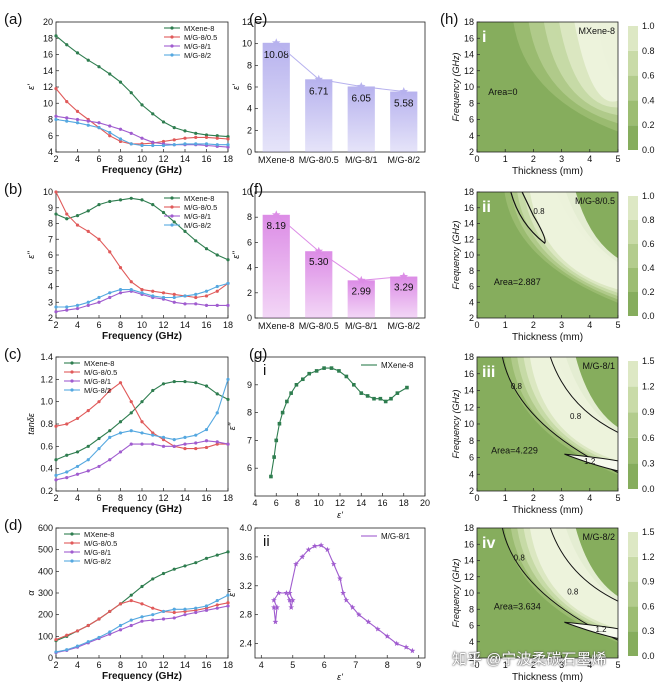 The width and height of the screenshot is (672, 690). I want to click on panel-label: (e), so click(258, 19).